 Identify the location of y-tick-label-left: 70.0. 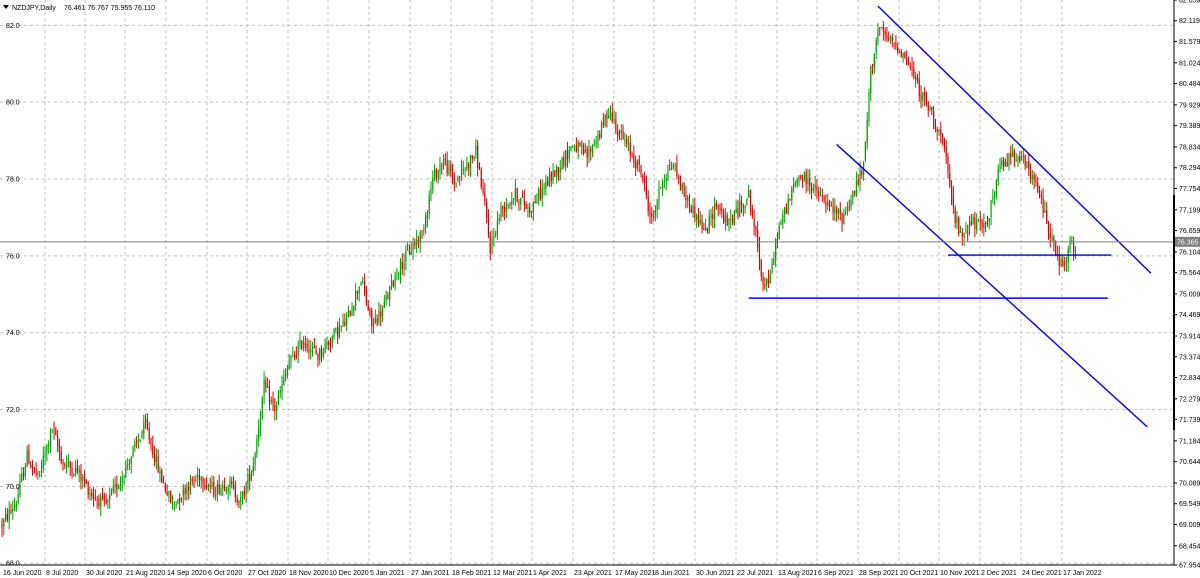
(13, 487).